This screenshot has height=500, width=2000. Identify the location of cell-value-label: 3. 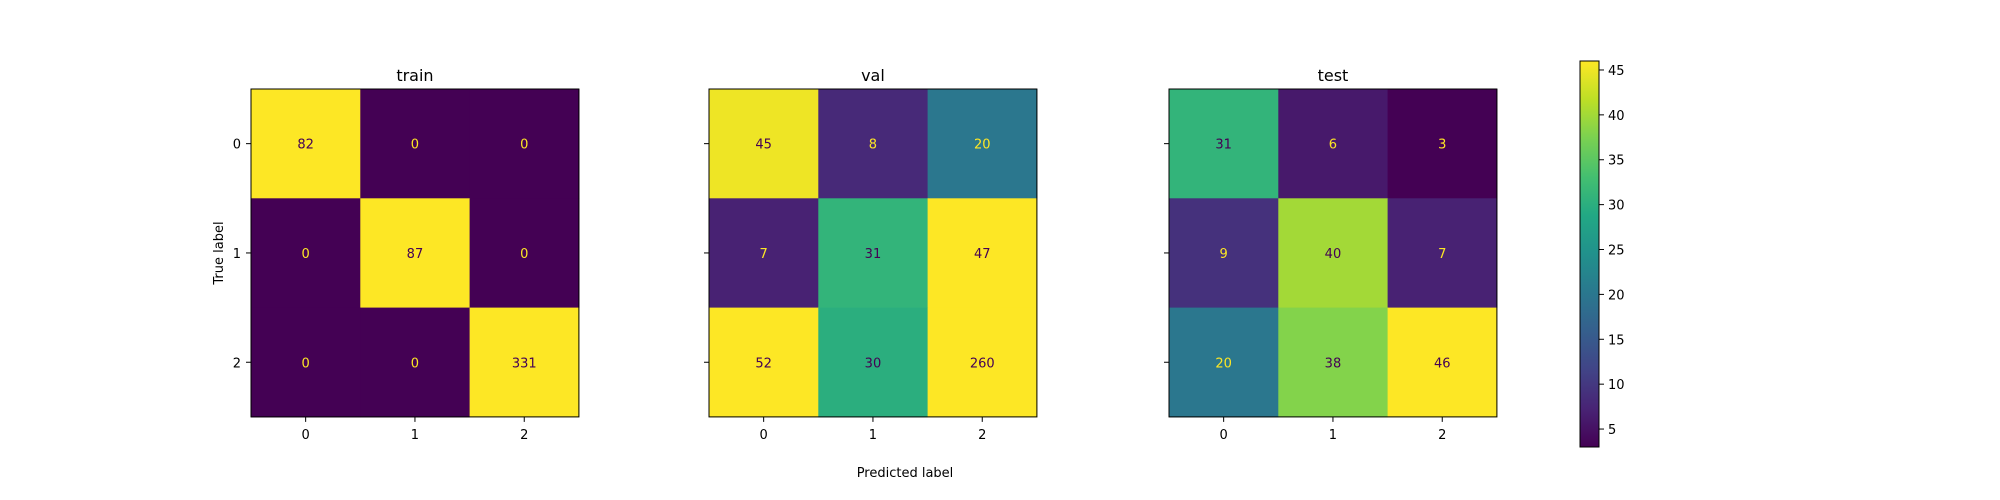
(1442, 145).